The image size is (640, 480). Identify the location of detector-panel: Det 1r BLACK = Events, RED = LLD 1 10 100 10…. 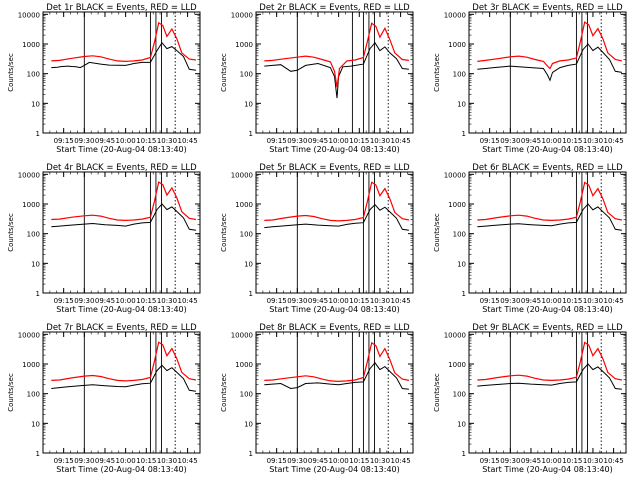
(104, 78).